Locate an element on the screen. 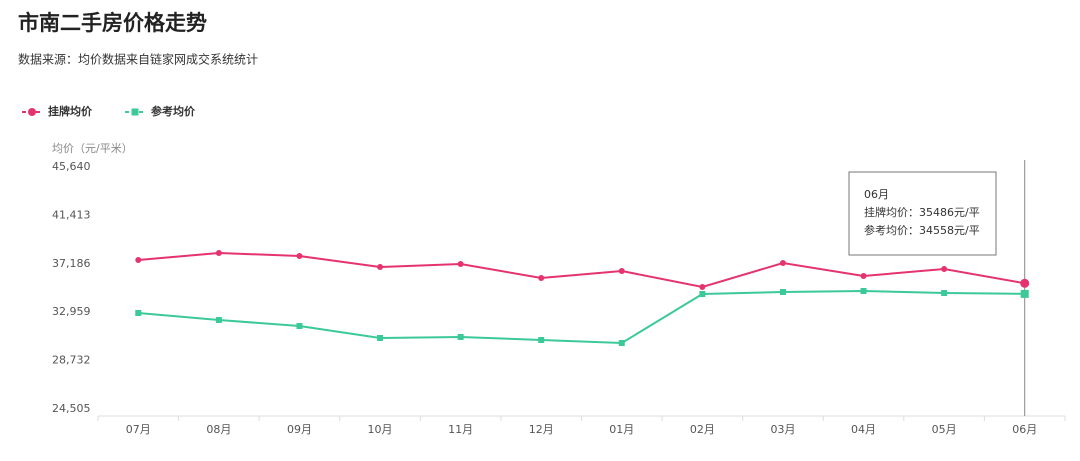  y-tick-label: 45,640 is located at coordinates (71, 166).